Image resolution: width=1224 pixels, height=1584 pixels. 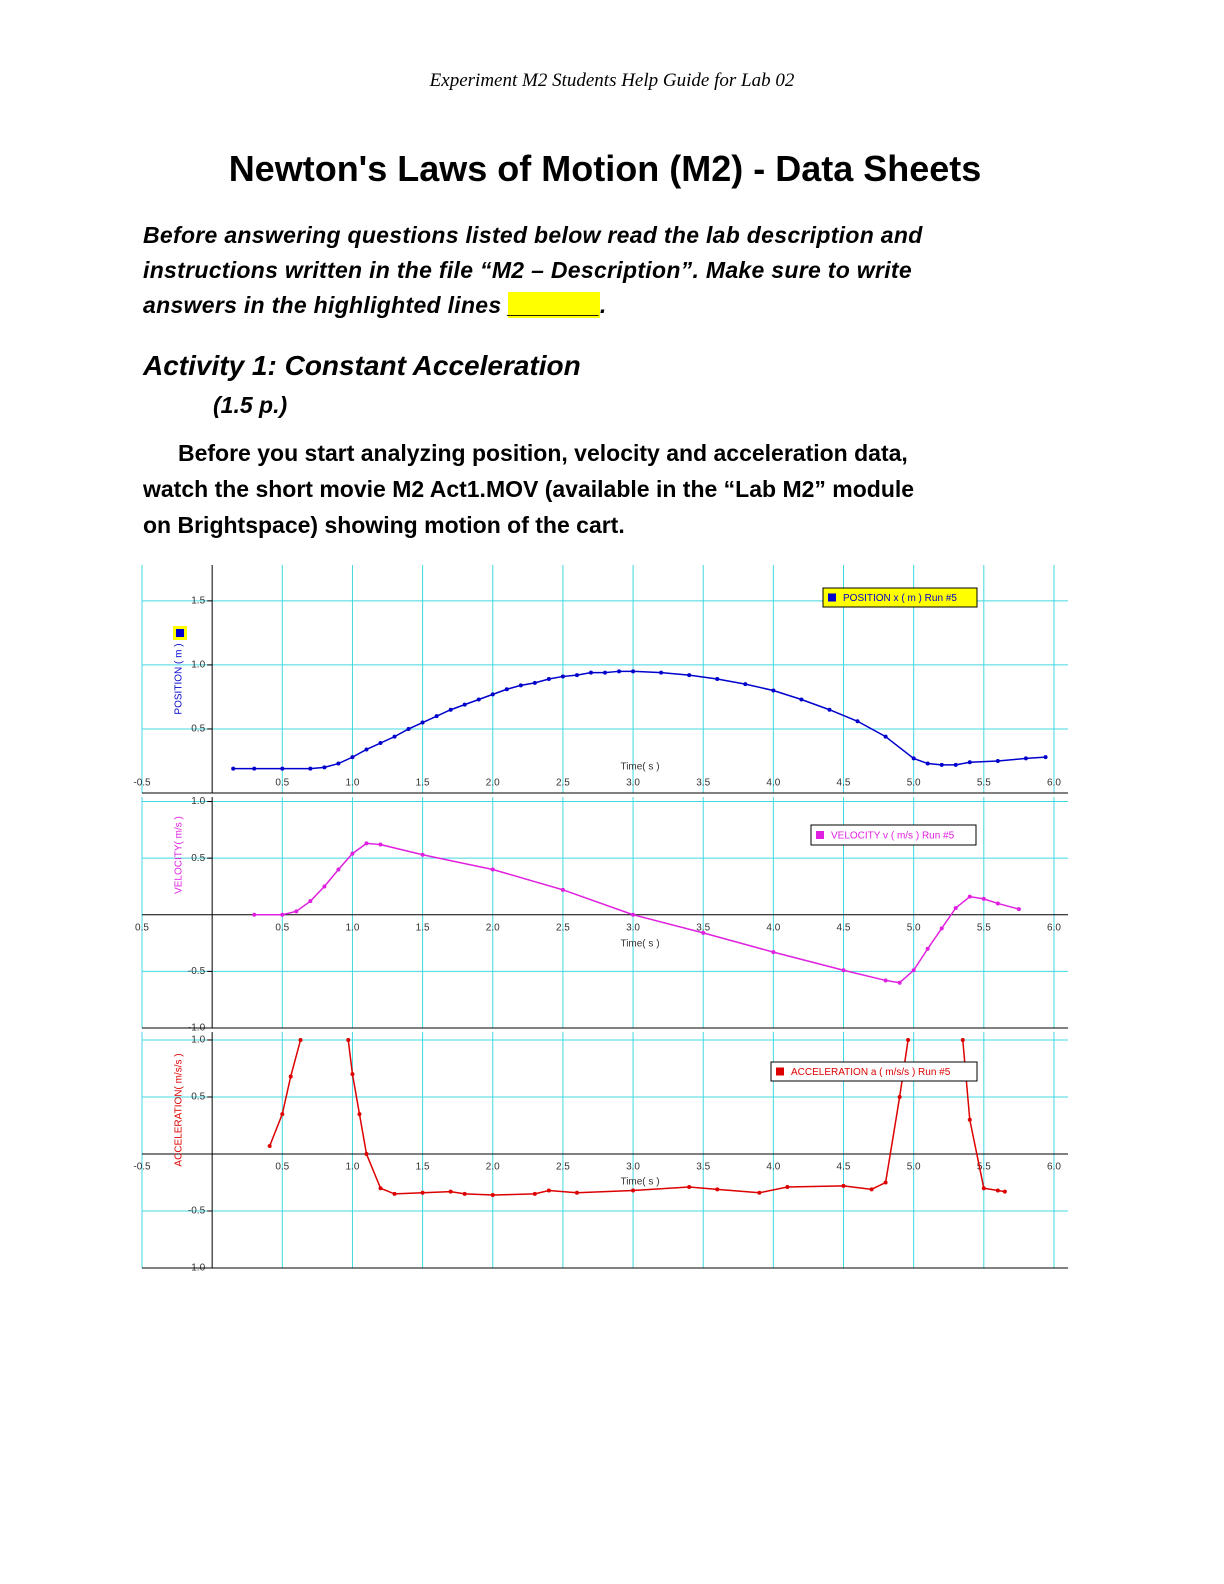 I want to click on x-tick-label: 1.5, so click(x=423, y=783).